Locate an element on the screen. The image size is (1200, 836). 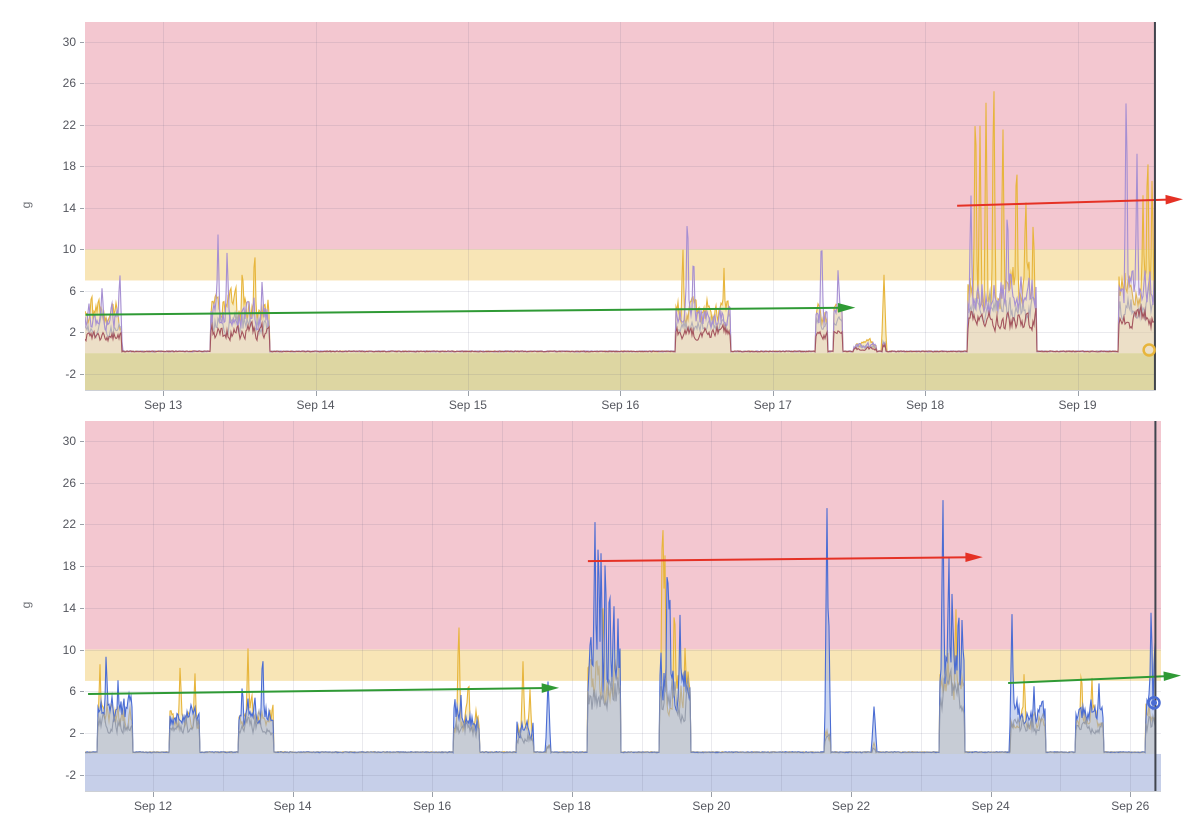
x-tick-label: Sep 17 is located at coordinates (772, 405).